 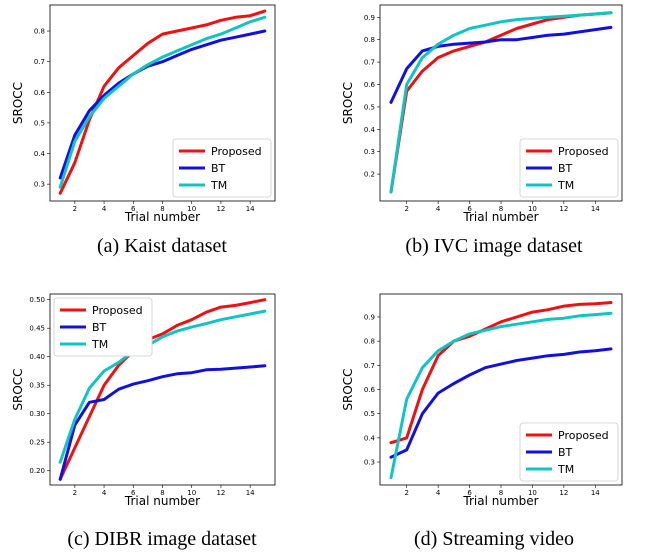 I want to click on y-tick-label: 0.20, so click(x=37, y=471).